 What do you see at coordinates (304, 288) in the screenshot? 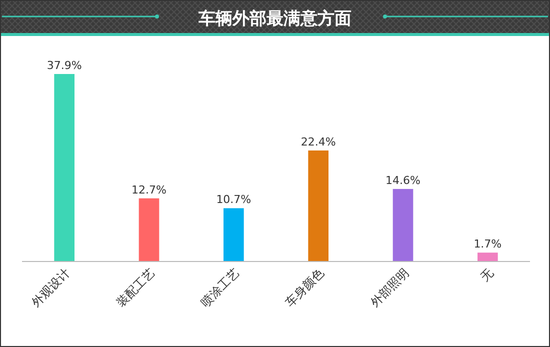
I see `x-tick-label: 车身颜色` at bounding box center [304, 288].